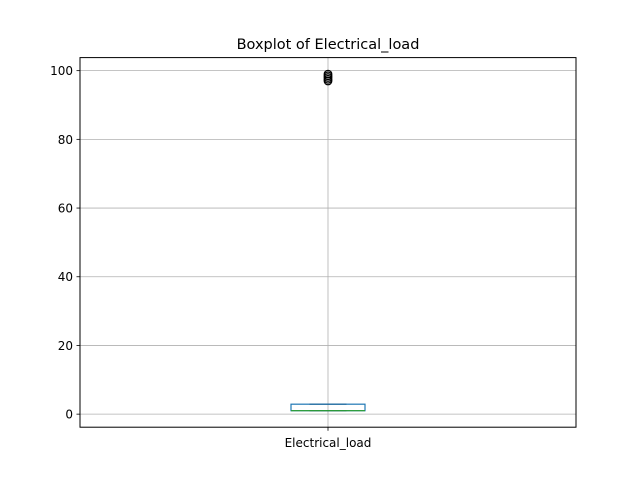 Image resolution: width=640 pixels, height=480 pixels. Describe the element at coordinates (328, 74) in the screenshot. I see `outlier-point` at that location.